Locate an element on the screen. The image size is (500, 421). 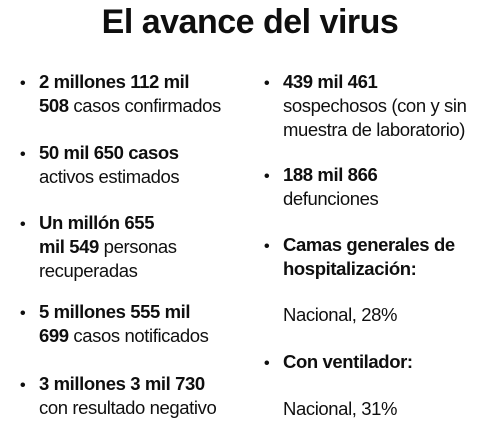
stat-ventilator-value: Nacional, 31% is located at coordinates (340, 408).